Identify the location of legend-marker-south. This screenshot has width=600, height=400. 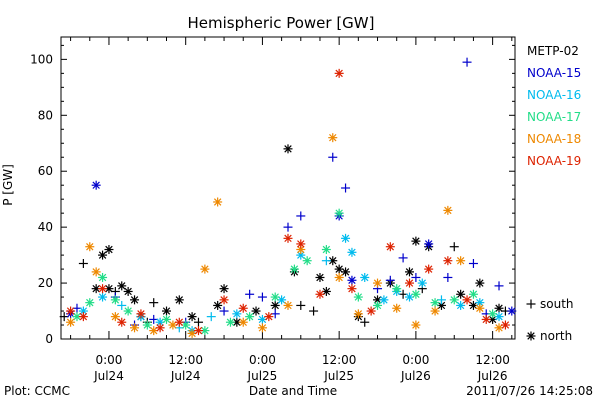
(531, 304).